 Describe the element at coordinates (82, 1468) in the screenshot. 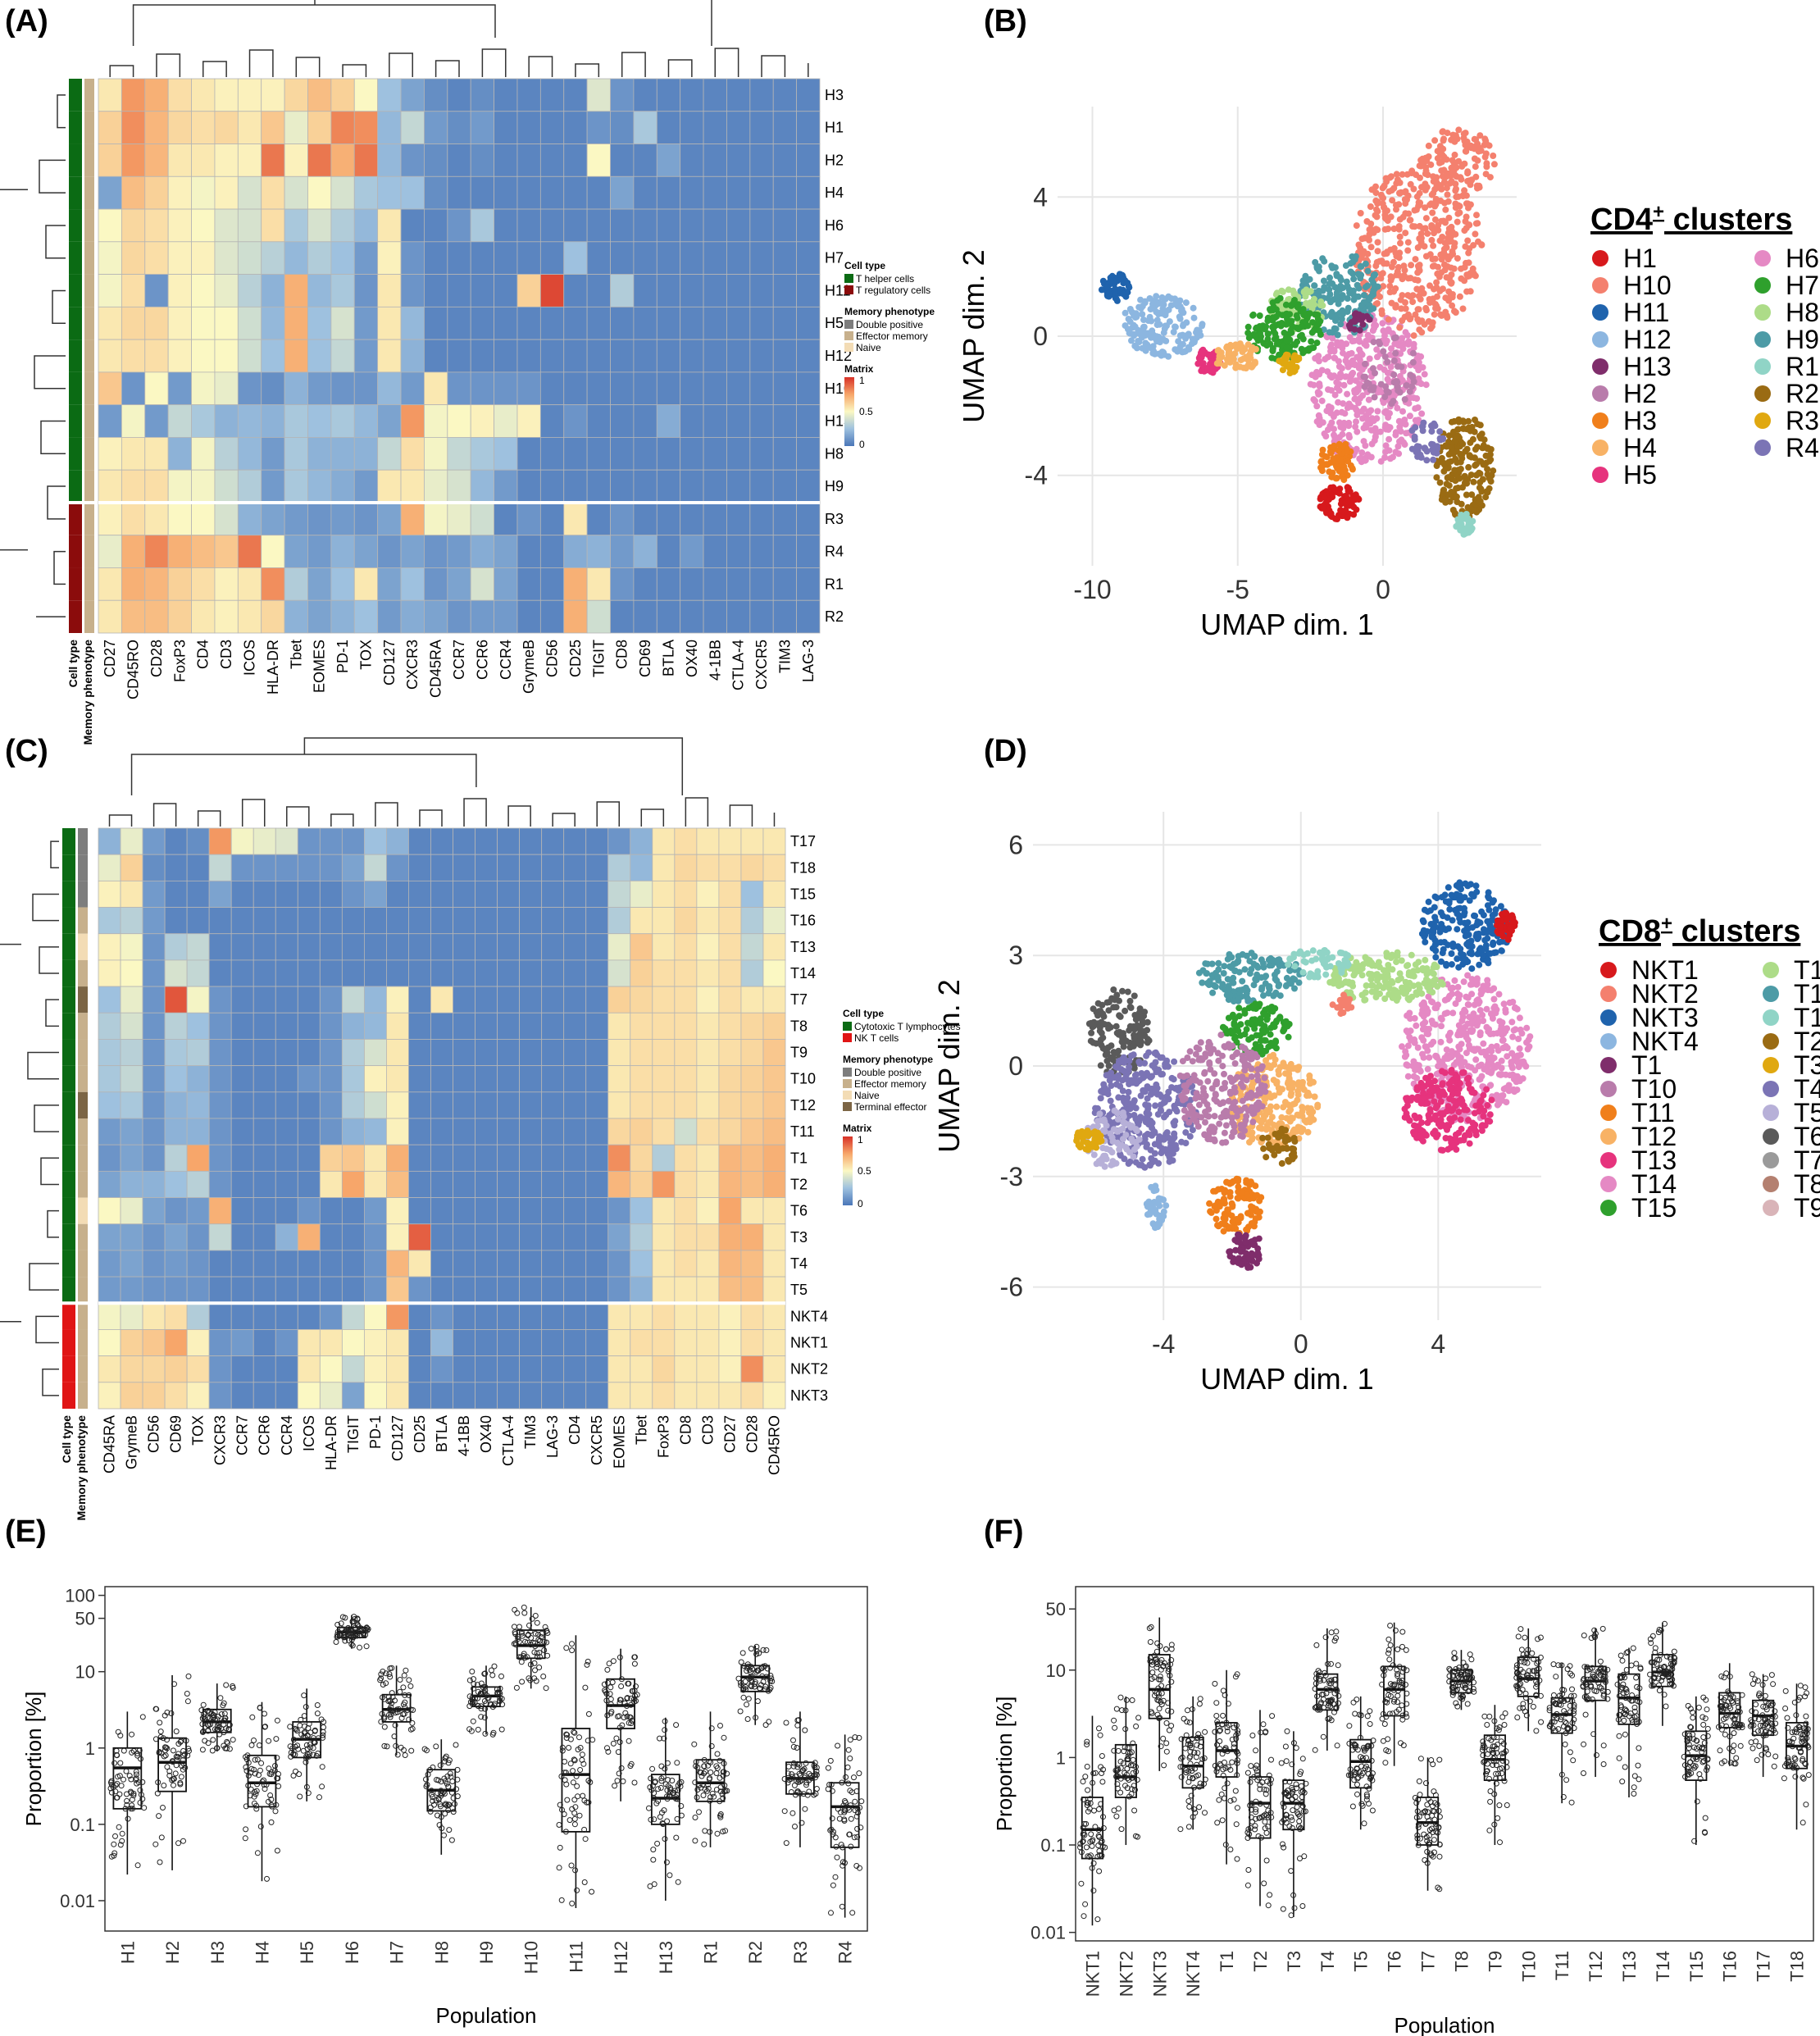

I see `annotation-label: Memory phenotype` at that location.